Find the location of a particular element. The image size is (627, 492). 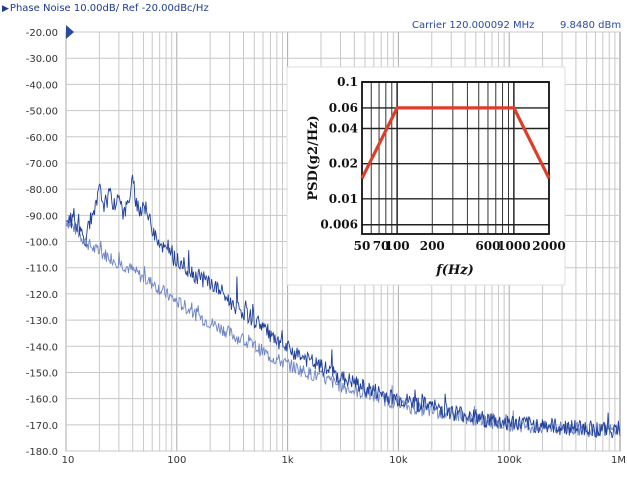

inset-y-tick-label: 0.04 is located at coordinates (343, 128).